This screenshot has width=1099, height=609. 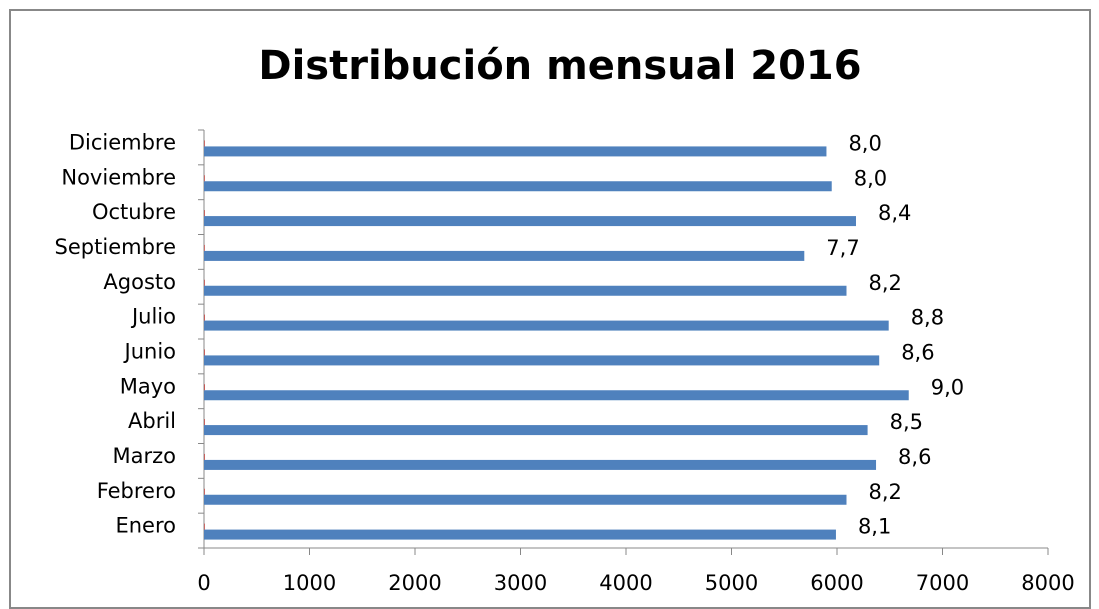 What do you see at coordinates (139, 282) in the screenshot?
I see `y-tick-label: Agosto` at bounding box center [139, 282].